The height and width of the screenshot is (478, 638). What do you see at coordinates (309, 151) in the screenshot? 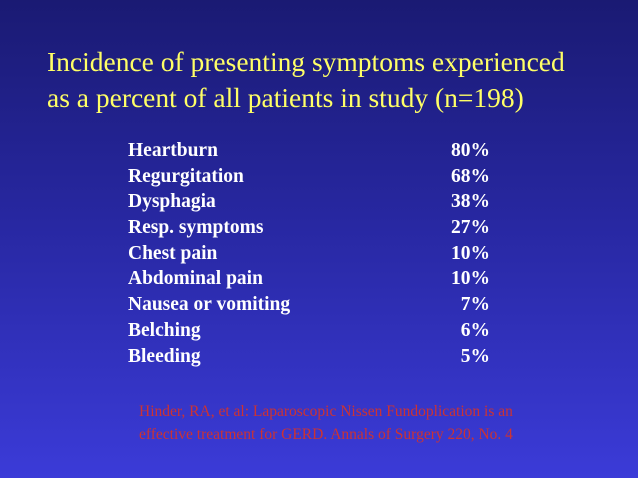
I see `symptom-row: Heartburn 80%` at bounding box center [309, 151].